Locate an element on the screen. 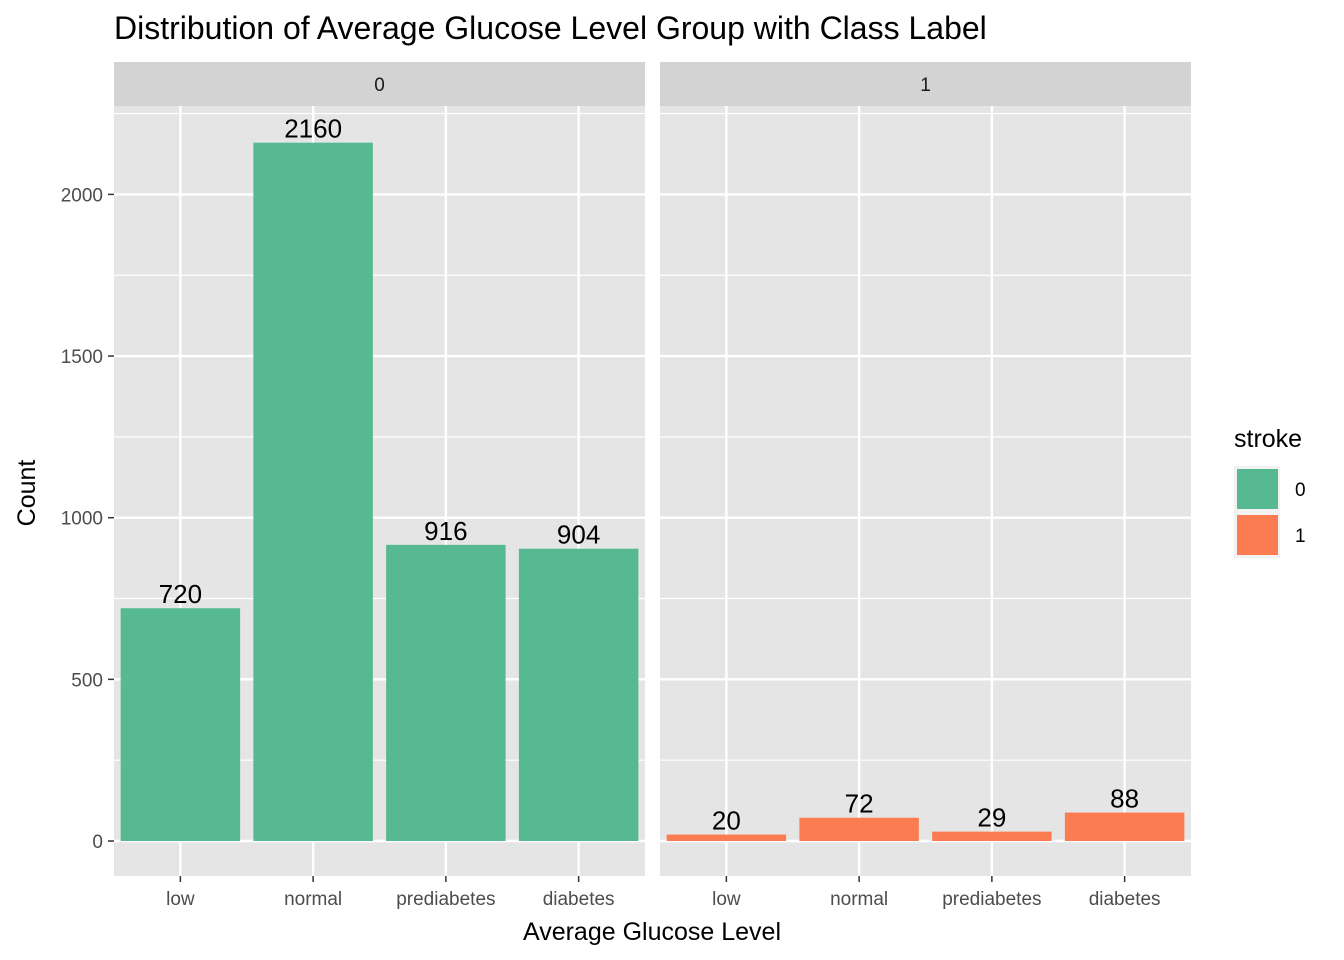 The image size is (1344, 960). y-tick-label: 500 is located at coordinates (87, 680).